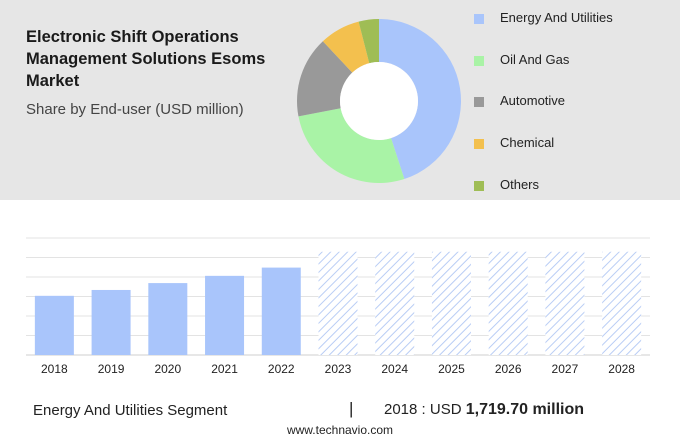  I want to click on footer-amount: 1,719.70 million, so click(524, 409).